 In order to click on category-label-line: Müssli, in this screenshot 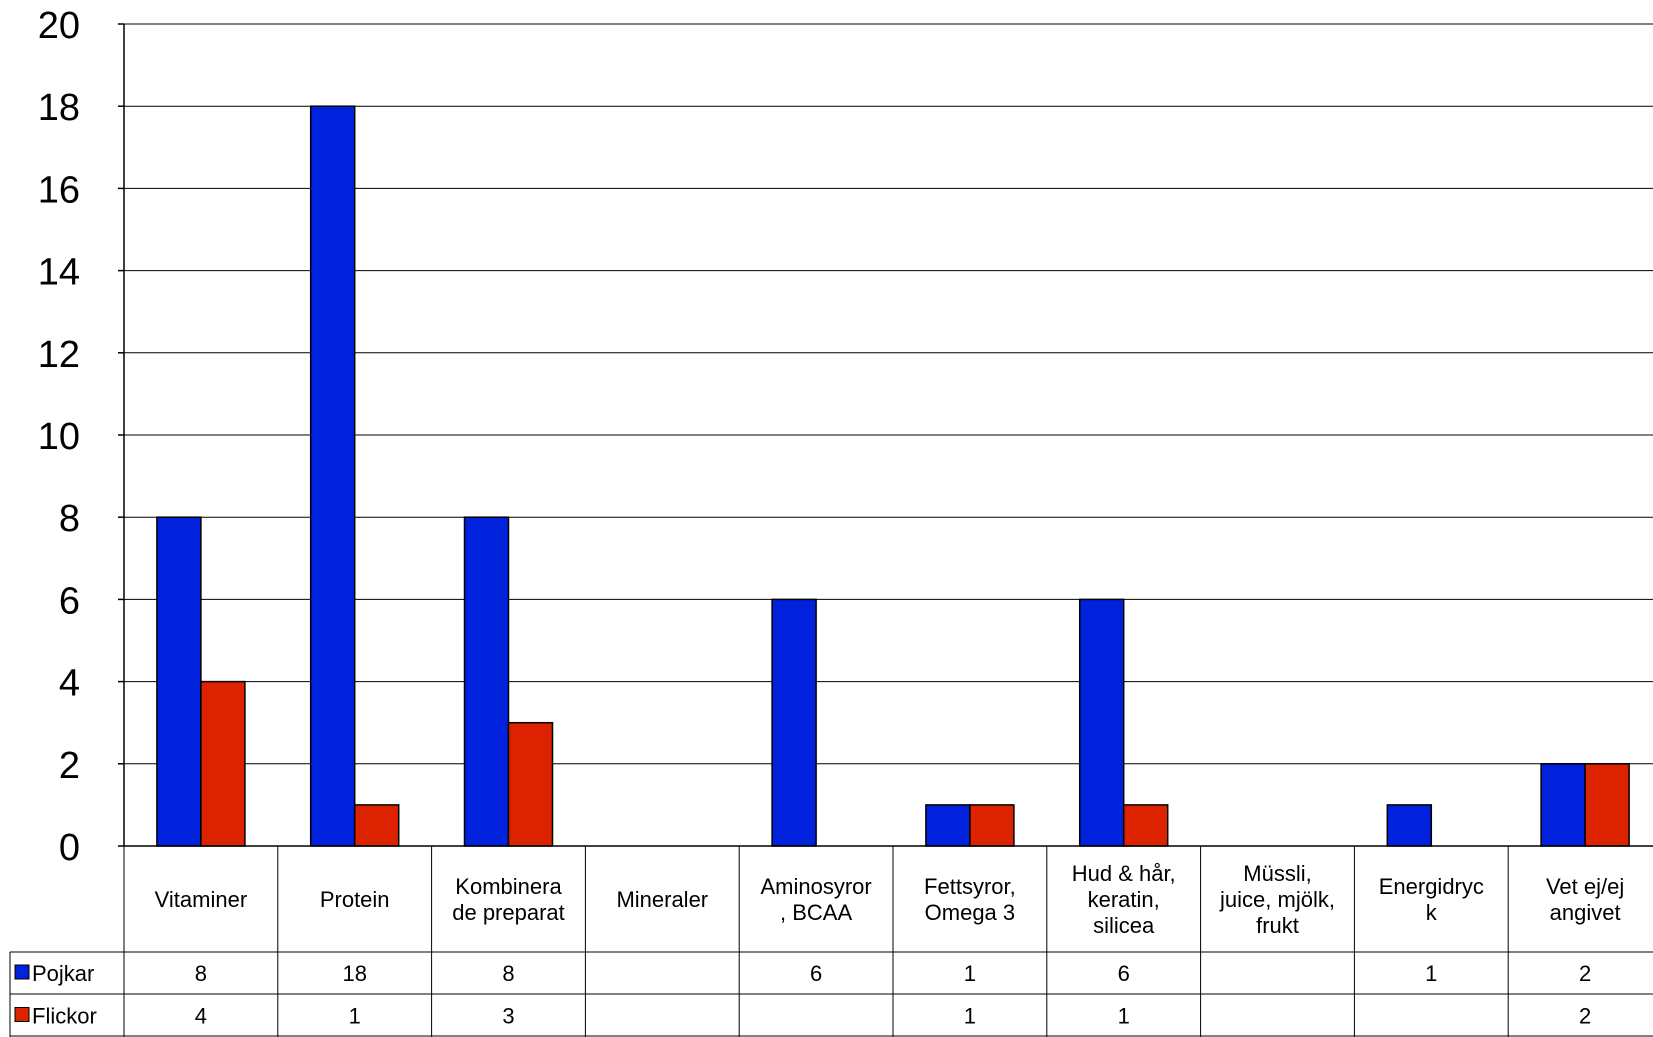, I will do `click(1277, 873)`.